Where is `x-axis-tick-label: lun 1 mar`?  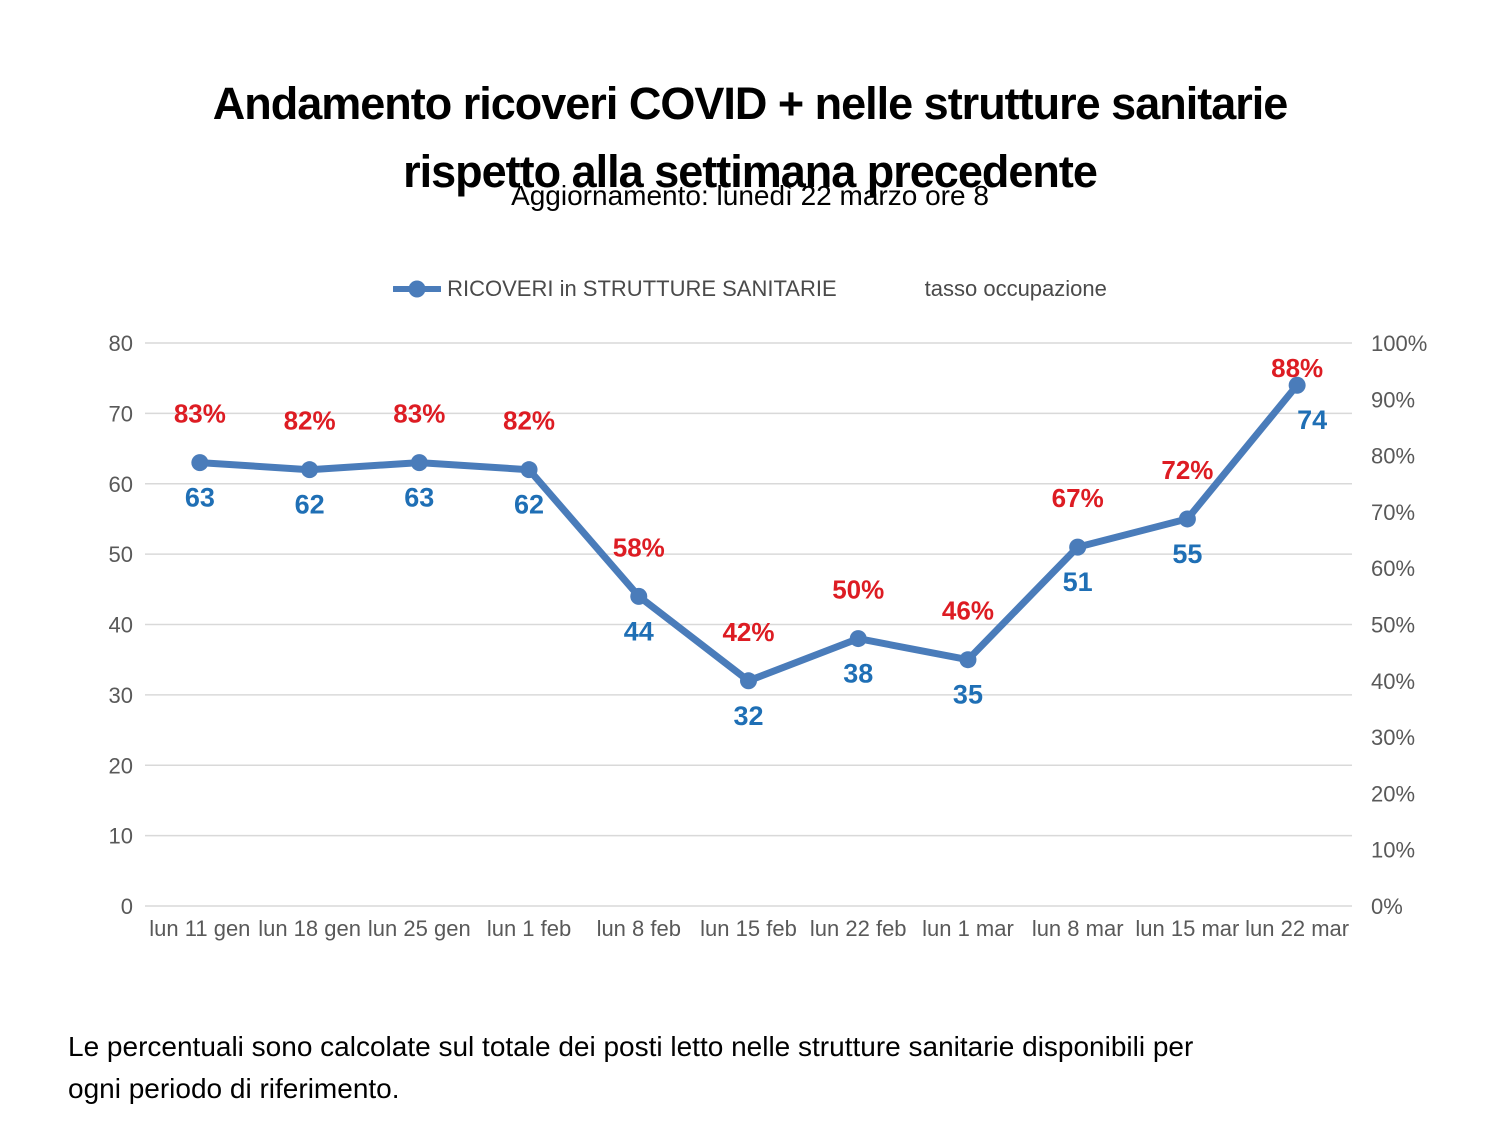 x-axis-tick-label: lun 1 mar is located at coordinates (968, 928).